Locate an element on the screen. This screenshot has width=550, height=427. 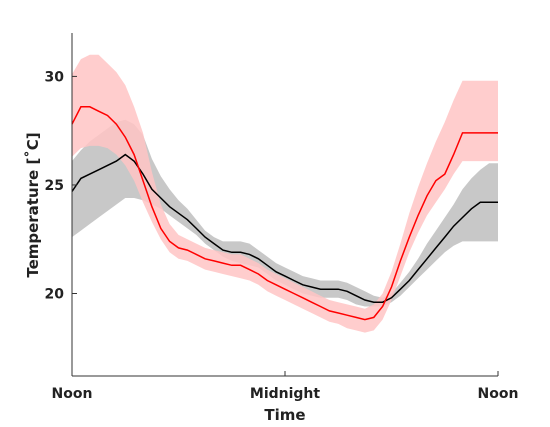
y-tick-label: 20 is located at coordinates (55, 295).